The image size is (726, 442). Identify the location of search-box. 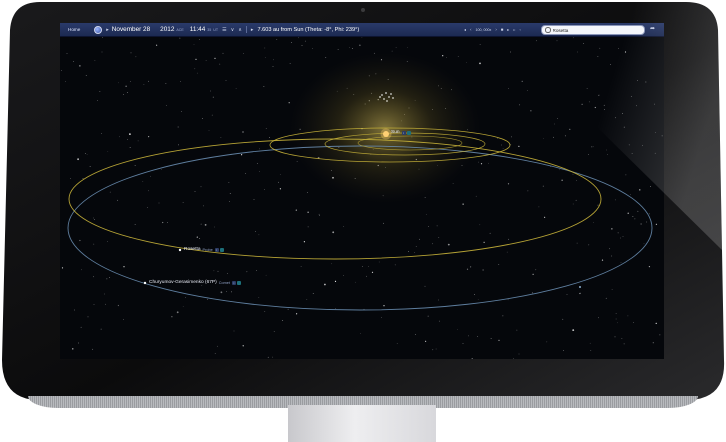
(593, 30).